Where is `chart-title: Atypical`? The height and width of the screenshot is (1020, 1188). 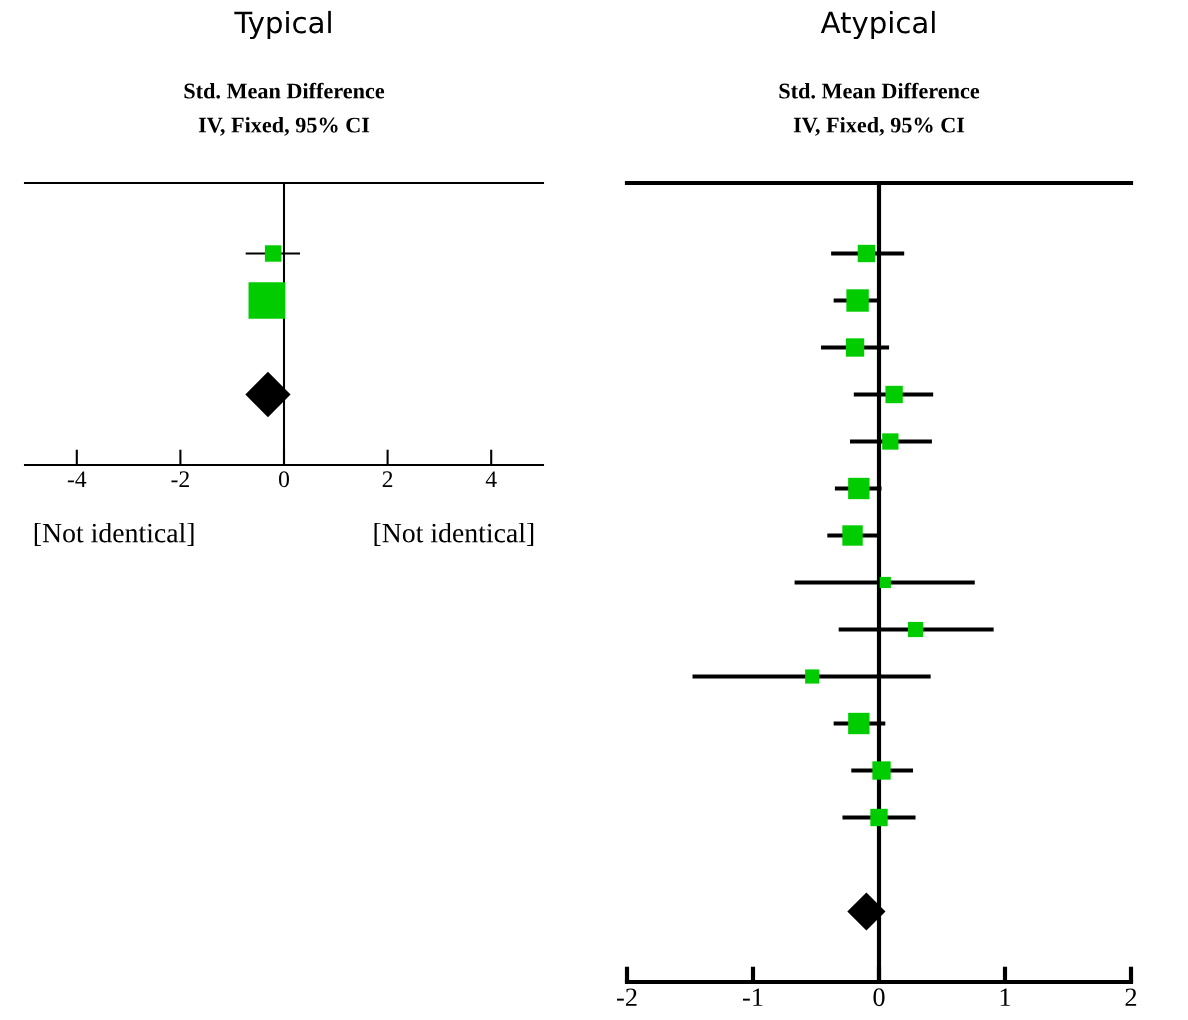 chart-title: Atypical is located at coordinates (877, 25).